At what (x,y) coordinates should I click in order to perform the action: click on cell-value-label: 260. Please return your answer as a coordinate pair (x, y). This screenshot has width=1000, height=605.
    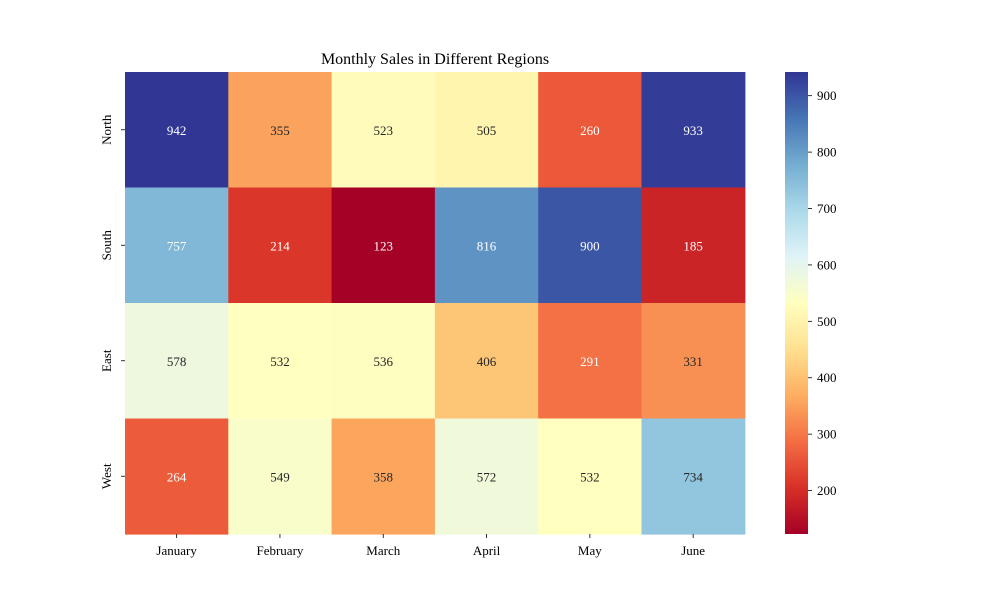
    Looking at the image, I should click on (590, 130).